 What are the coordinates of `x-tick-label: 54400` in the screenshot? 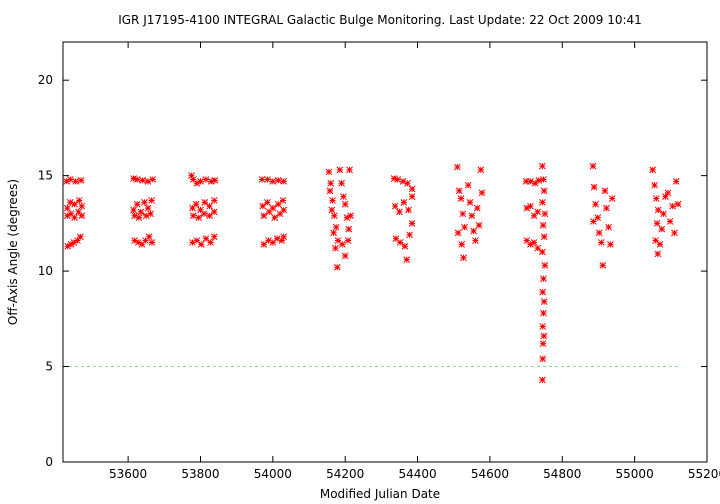 It's located at (417, 474).